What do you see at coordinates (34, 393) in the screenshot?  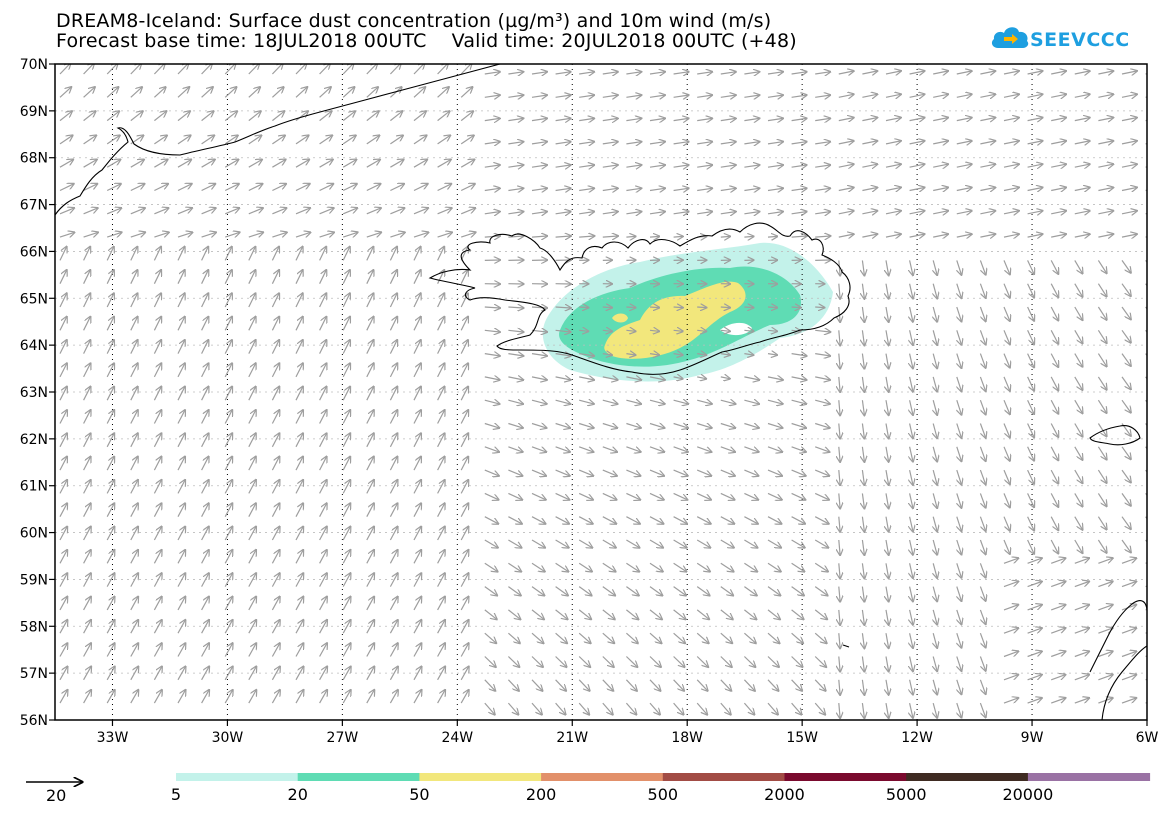 I see `lat-label: 63N` at bounding box center [34, 393].